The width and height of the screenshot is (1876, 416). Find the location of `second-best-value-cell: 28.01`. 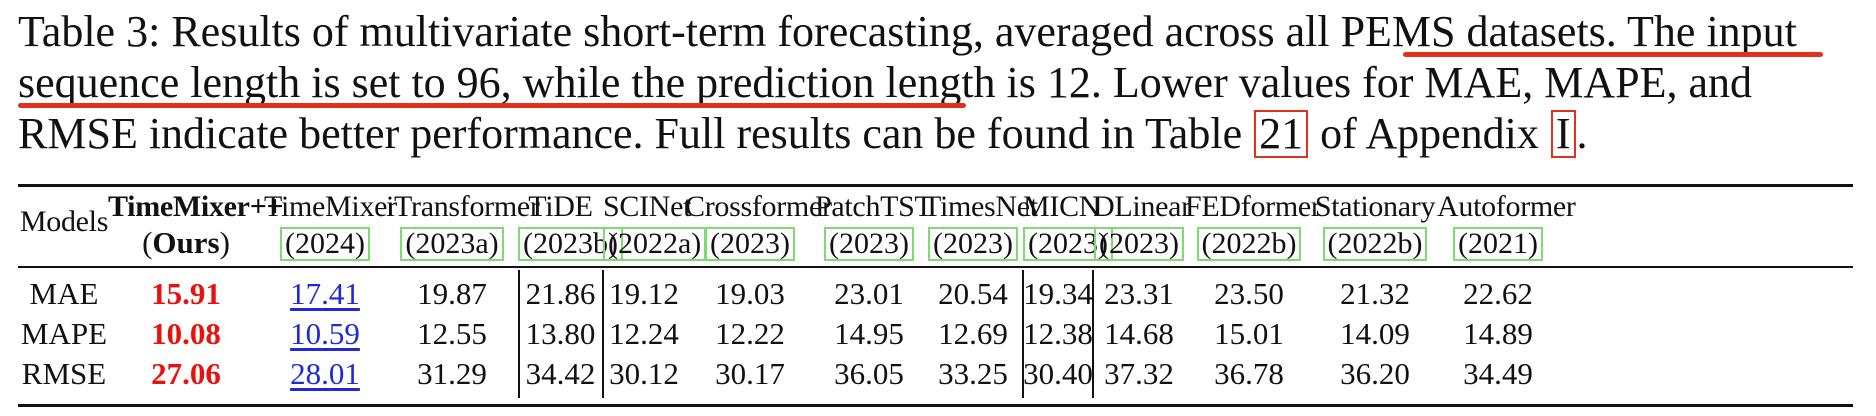

second-best-value-cell: 28.01 is located at coordinates (325, 373).